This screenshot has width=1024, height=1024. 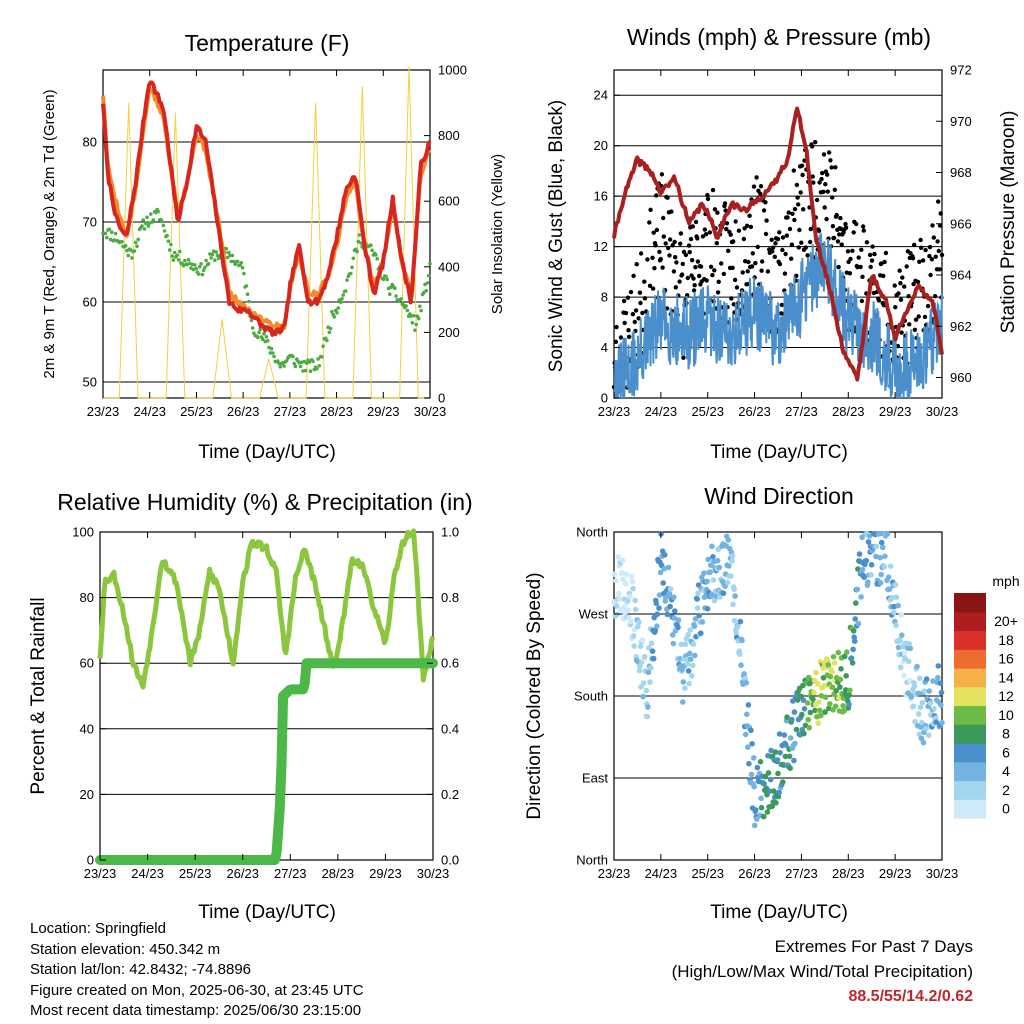 I want to click on y-tick-label: North, so click(x=592, y=532).